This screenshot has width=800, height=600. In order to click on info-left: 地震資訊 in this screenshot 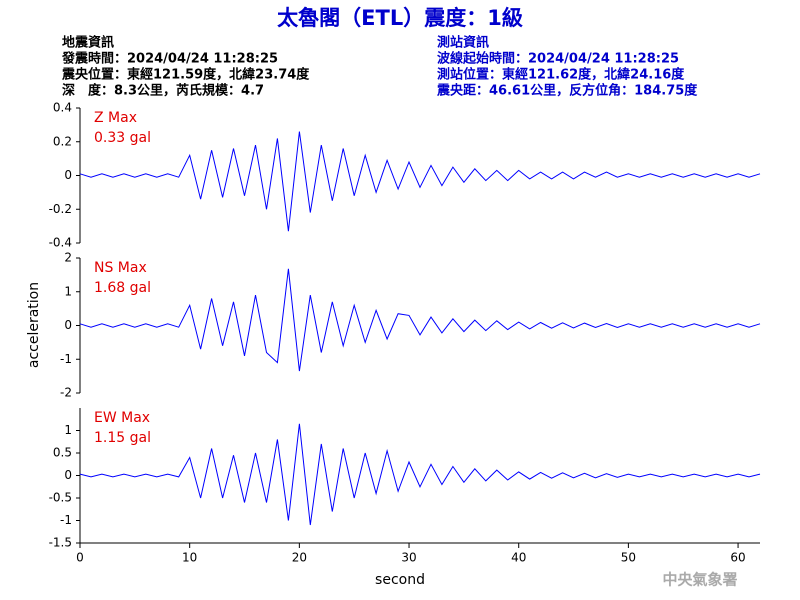, I will do `click(88, 43)`.